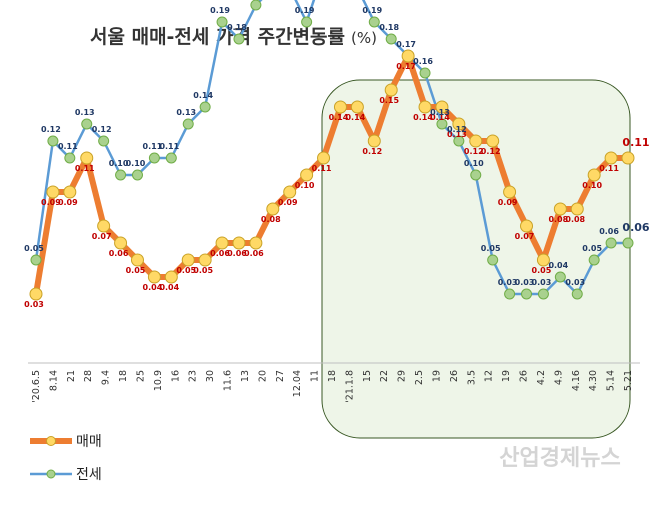  What do you see at coordinates (389, 27) in the screenshot?
I see `lease-data-label: 0.18` at bounding box center [389, 27].